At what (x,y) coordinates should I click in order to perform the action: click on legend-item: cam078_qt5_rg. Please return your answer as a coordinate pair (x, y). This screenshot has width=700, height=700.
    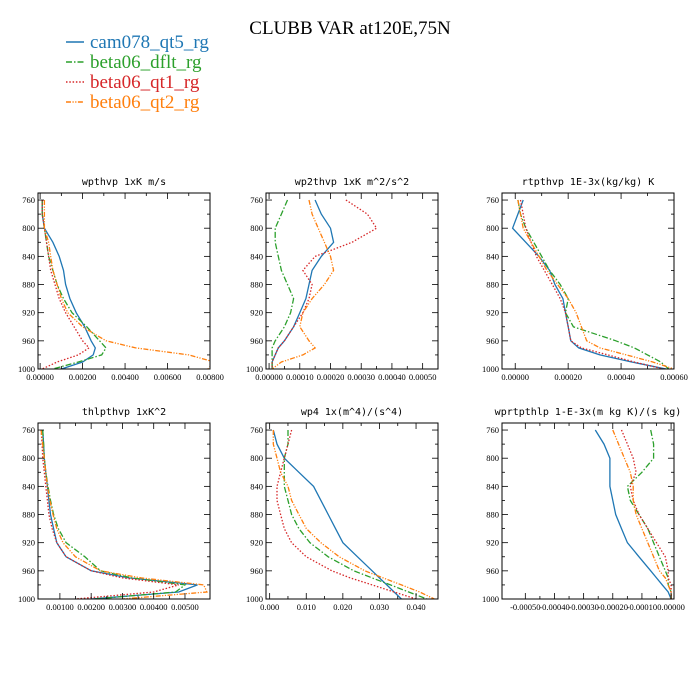
    Looking at the image, I should click on (137, 42).